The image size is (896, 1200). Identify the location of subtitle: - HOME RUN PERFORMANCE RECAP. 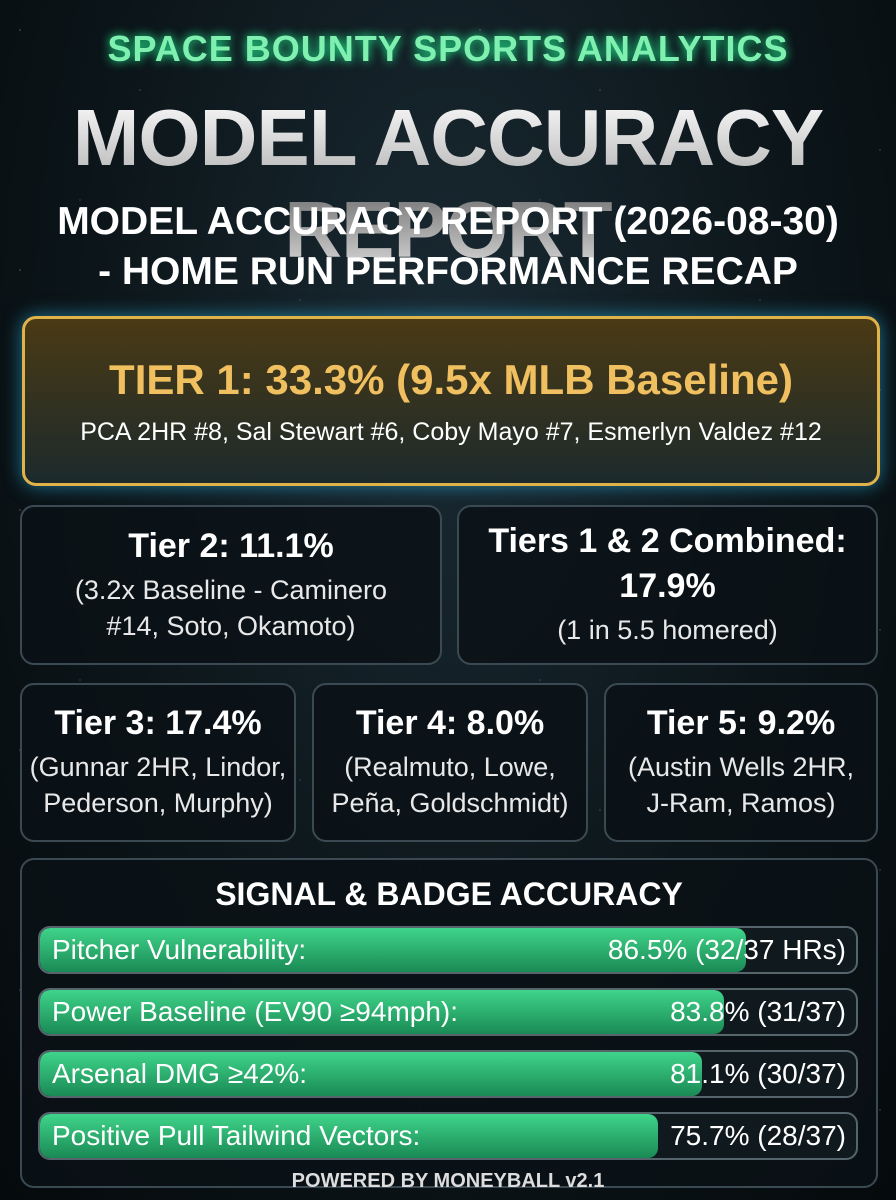
(448, 271).